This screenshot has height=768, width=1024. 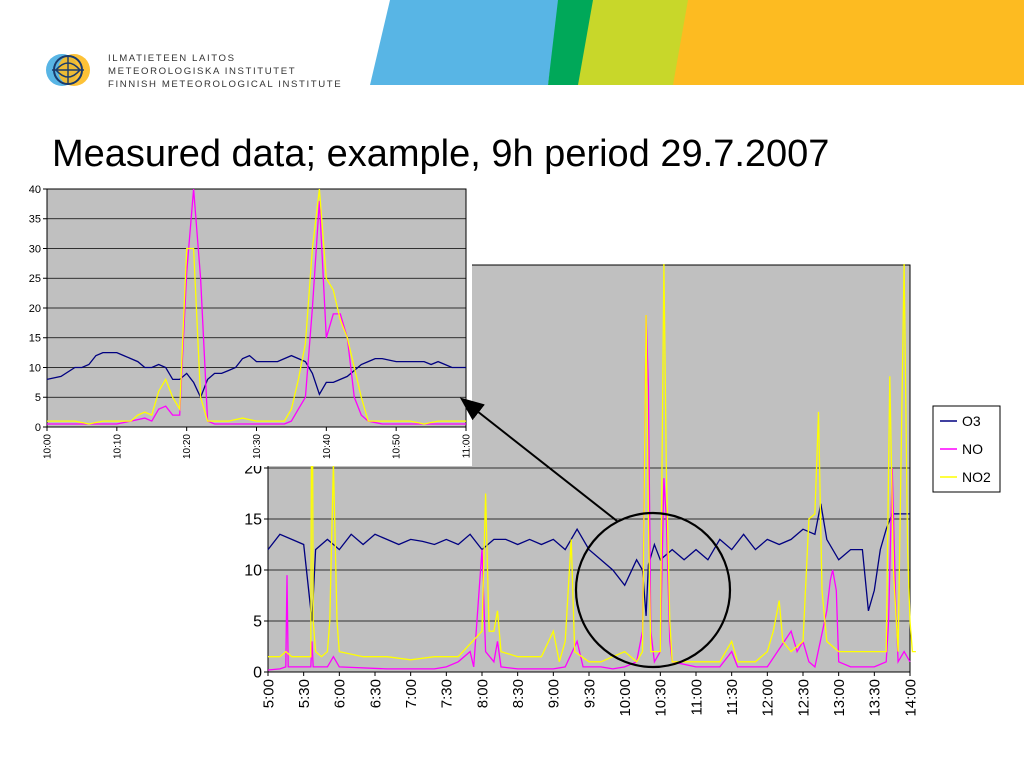 What do you see at coordinates (256, 375) in the screenshot?
I see `inset-series-o3` at bounding box center [256, 375].